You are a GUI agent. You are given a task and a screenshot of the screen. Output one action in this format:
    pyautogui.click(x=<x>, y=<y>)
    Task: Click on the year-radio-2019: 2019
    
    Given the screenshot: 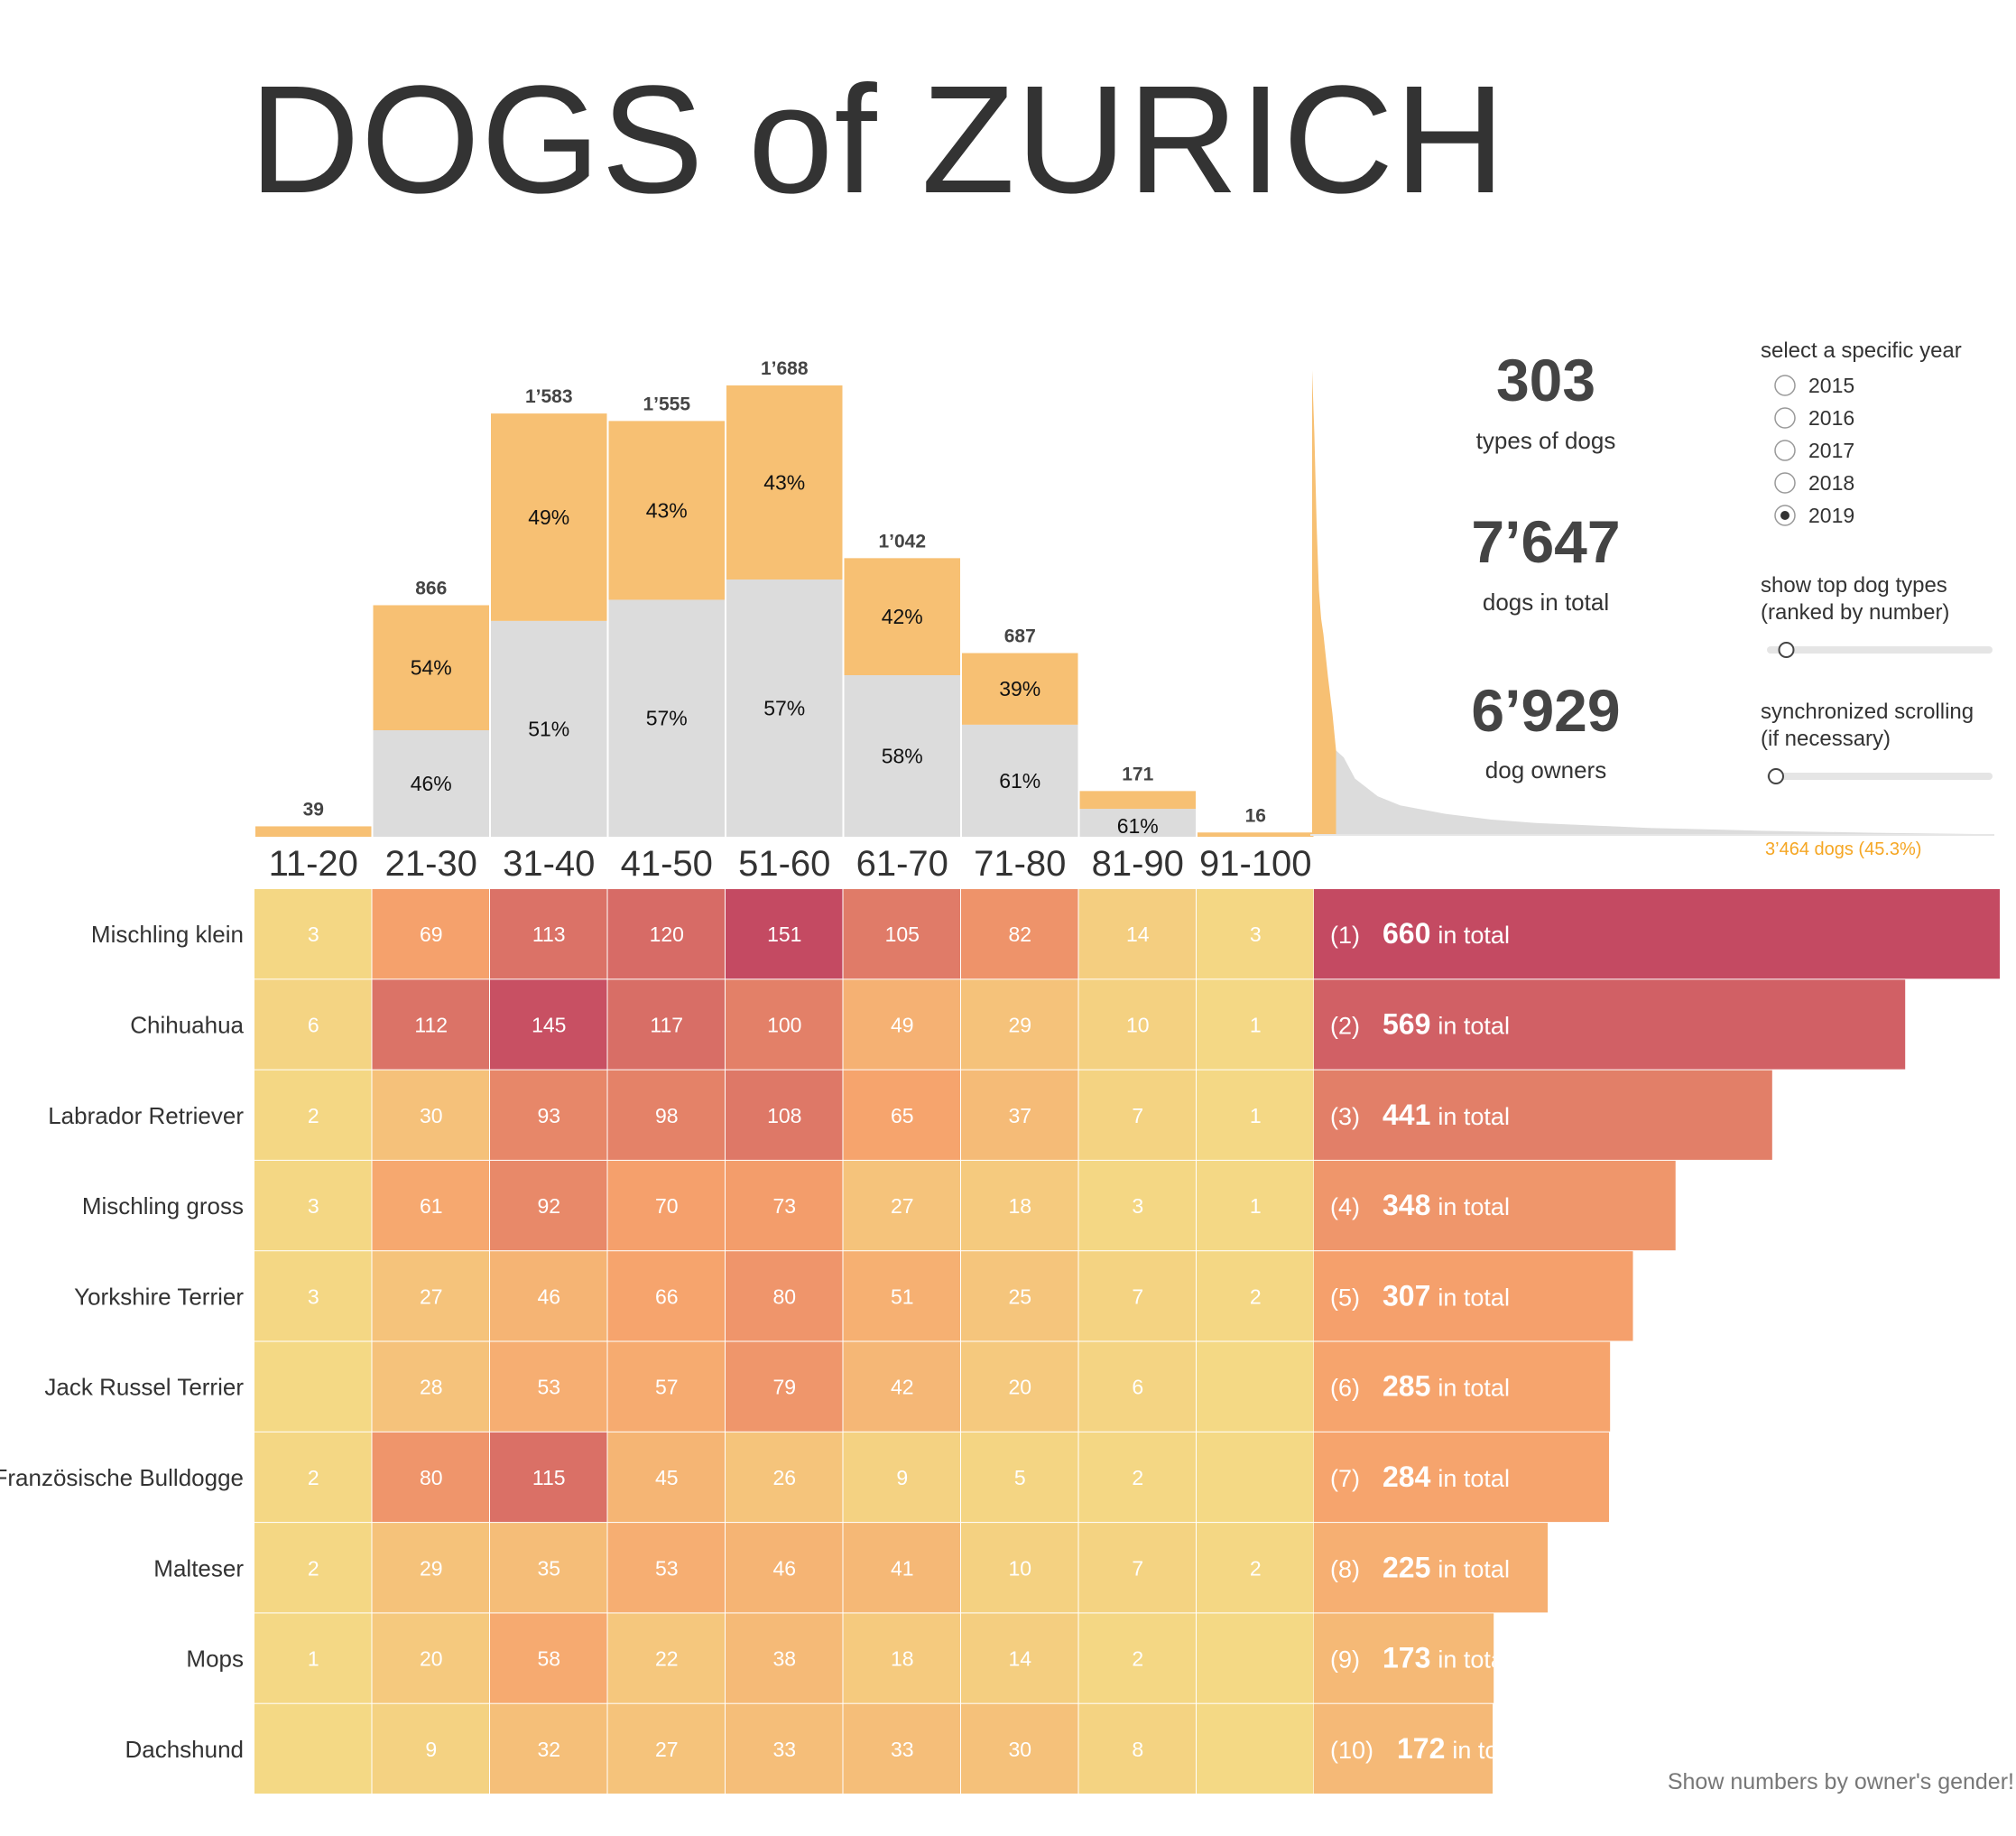 What is the action you would take?
    pyautogui.click(x=1814, y=515)
    